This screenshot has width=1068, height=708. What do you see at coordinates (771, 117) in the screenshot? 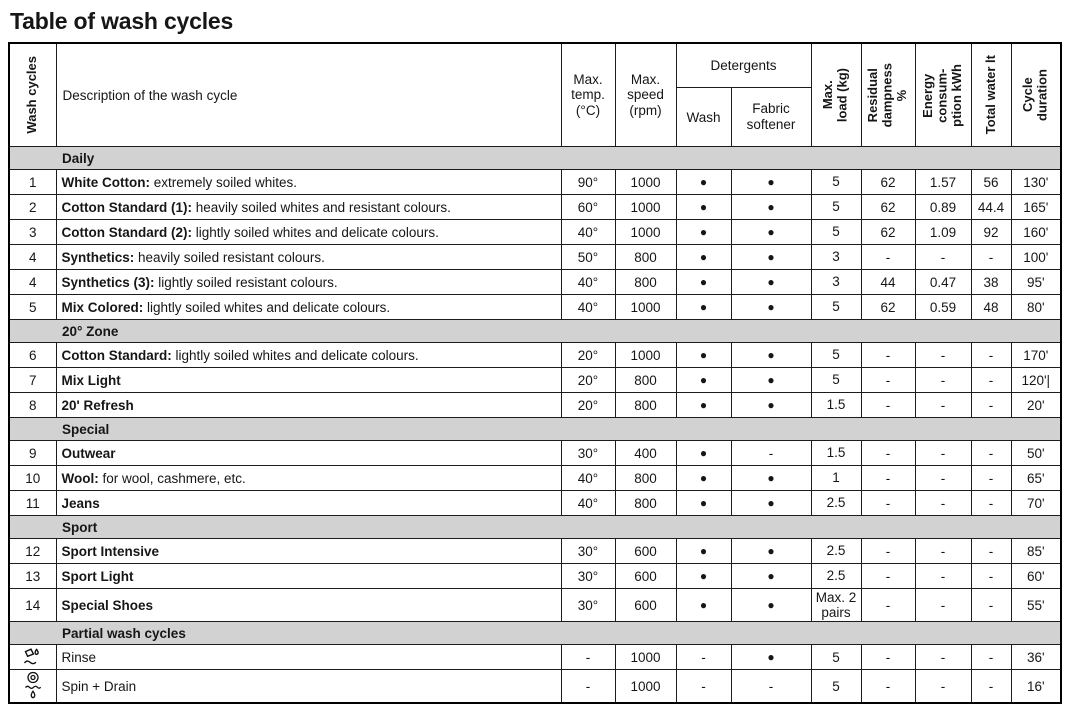
I see `col-header-fabric-softener: Fabric softener` at bounding box center [771, 117].